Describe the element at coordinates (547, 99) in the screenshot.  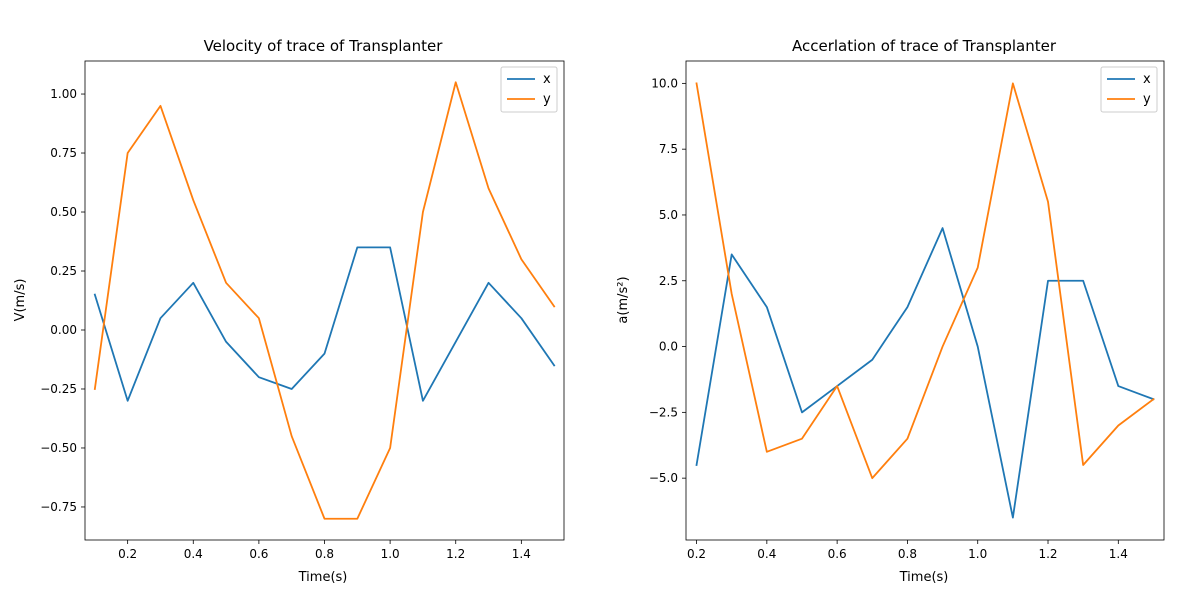
I see `velocity-legend-label-y: y` at that location.